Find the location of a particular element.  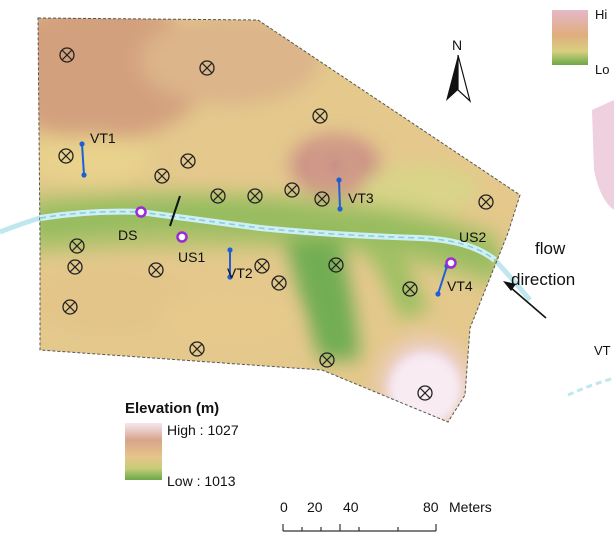

flow-label-line1: flow is located at coordinates (550, 248).